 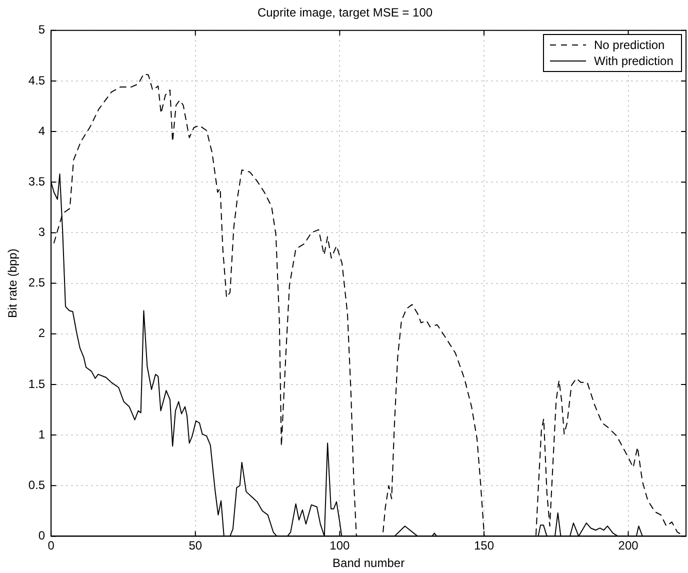 What do you see at coordinates (42, 29) in the screenshot?
I see `y-tick-label: 5` at bounding box center [42, 29].